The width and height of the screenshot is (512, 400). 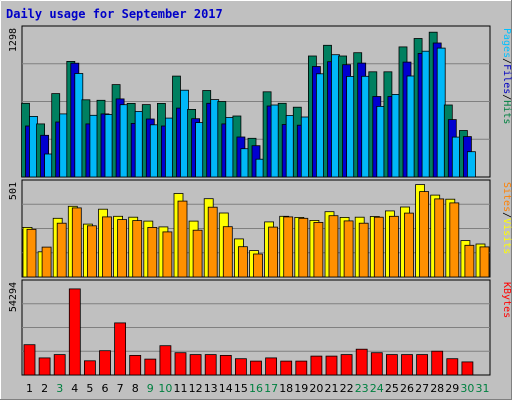 What do you see at coordinates (362, 388) in the screenshot?
I see `day-label-23: 23` at bounding box center [362, 388].